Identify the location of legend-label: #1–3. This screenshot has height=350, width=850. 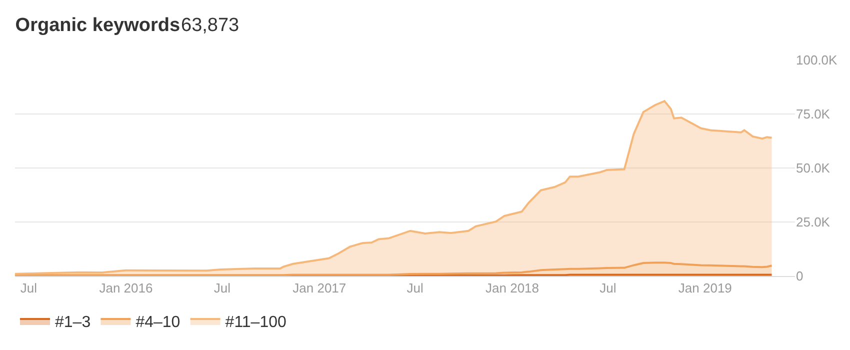
(73, 323).